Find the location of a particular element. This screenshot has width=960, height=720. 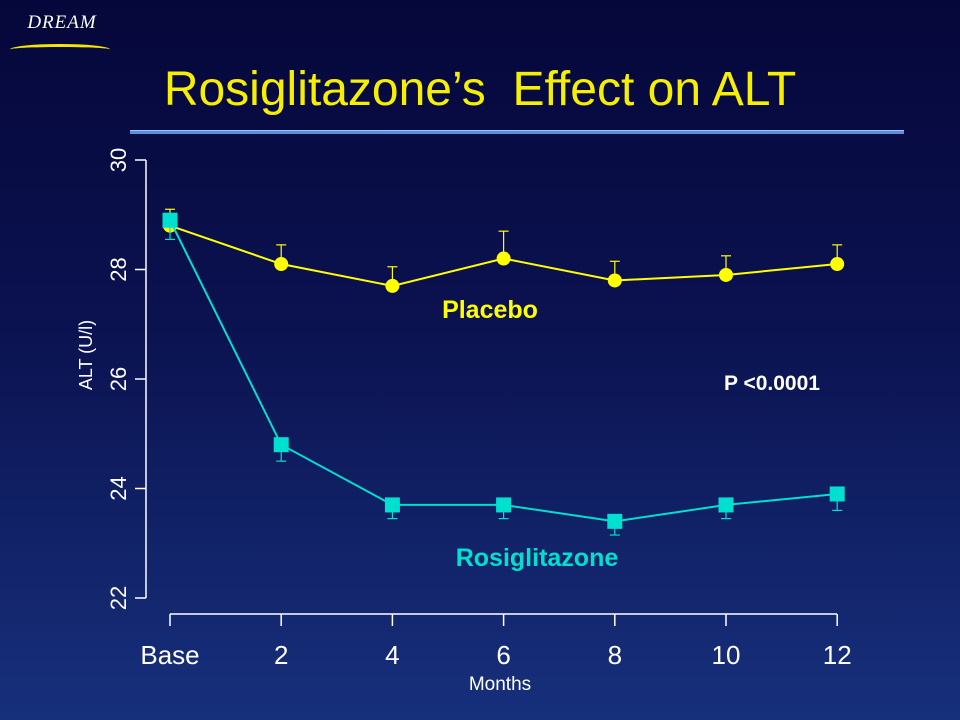

x-tick-label: 6 is located at coordinates (503, 655).